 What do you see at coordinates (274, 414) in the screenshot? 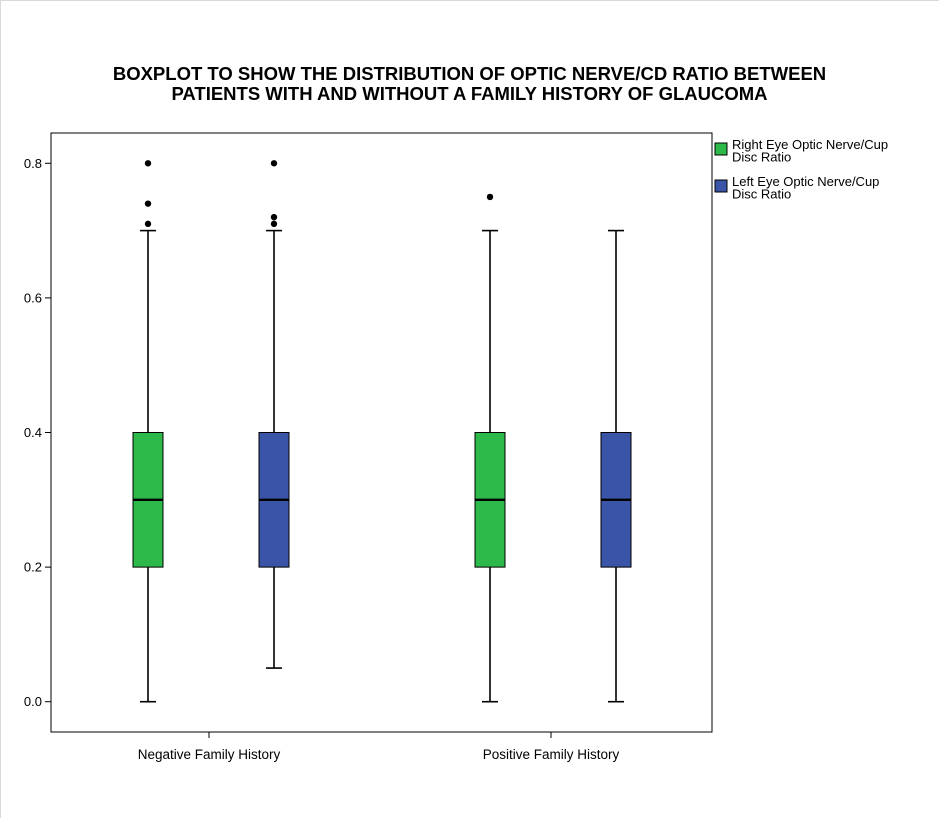
I see `box-left-eye-negative` at bounding box center [274, 414].